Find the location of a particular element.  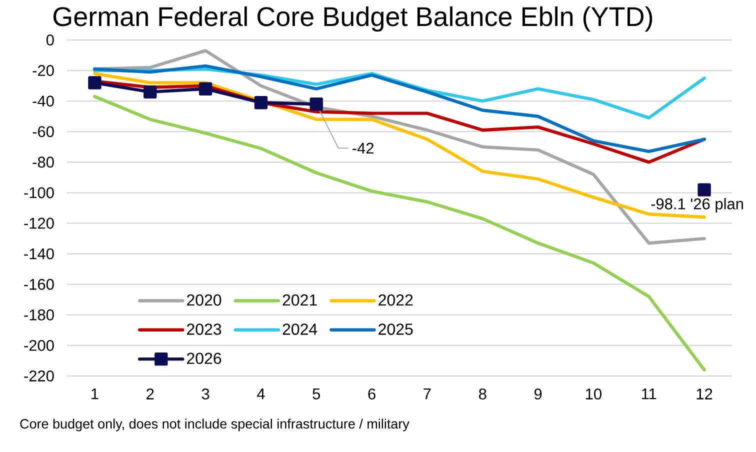

x-tick-label: 12 is located at coordinates (704, 394).